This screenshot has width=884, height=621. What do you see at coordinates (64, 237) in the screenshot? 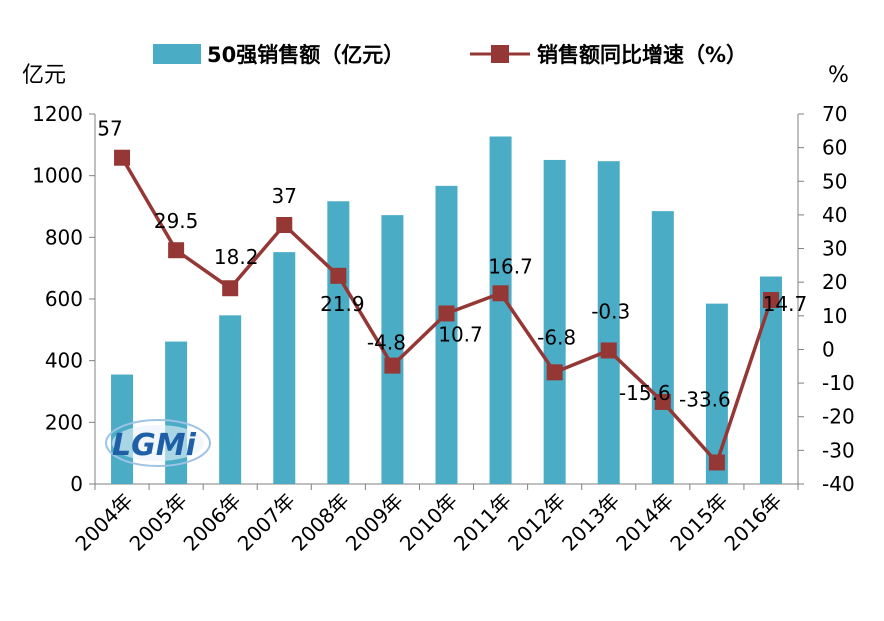
I see `left-tick-label: 800` at bounding box center [64, 237].